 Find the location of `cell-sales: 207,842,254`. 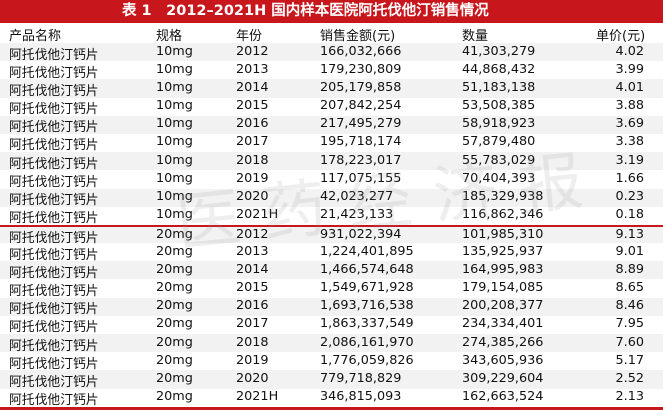

cell-sales: 207,842,254 is located at coordinates (361, 106).